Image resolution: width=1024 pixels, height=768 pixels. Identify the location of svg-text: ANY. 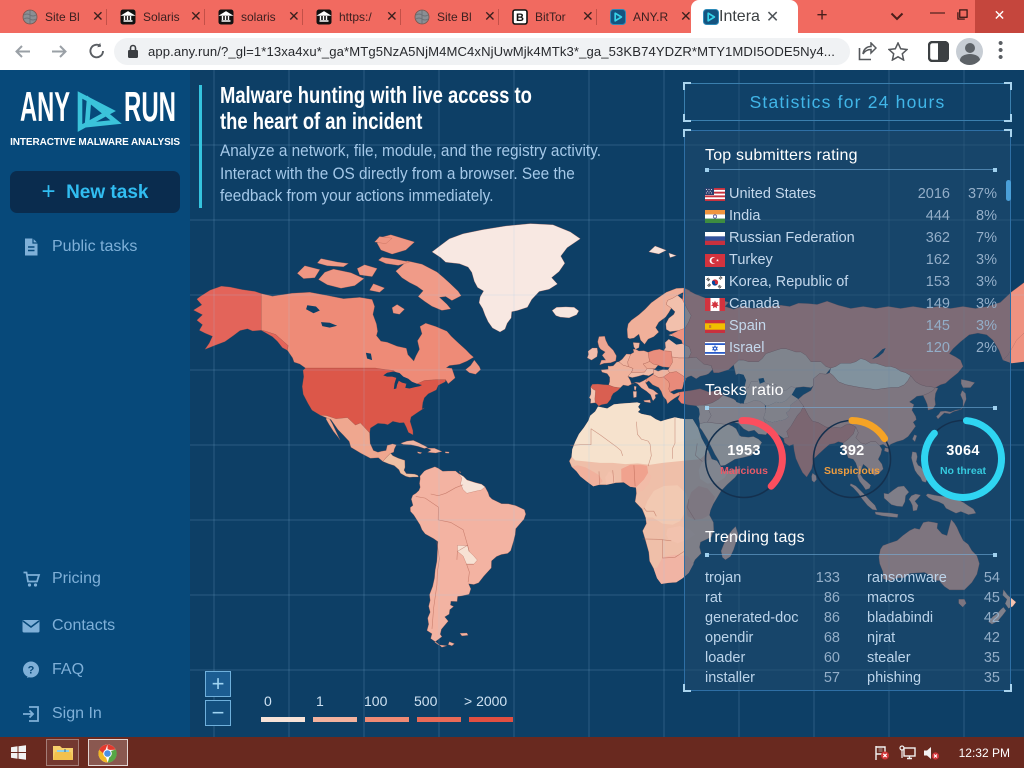
(45, 108).